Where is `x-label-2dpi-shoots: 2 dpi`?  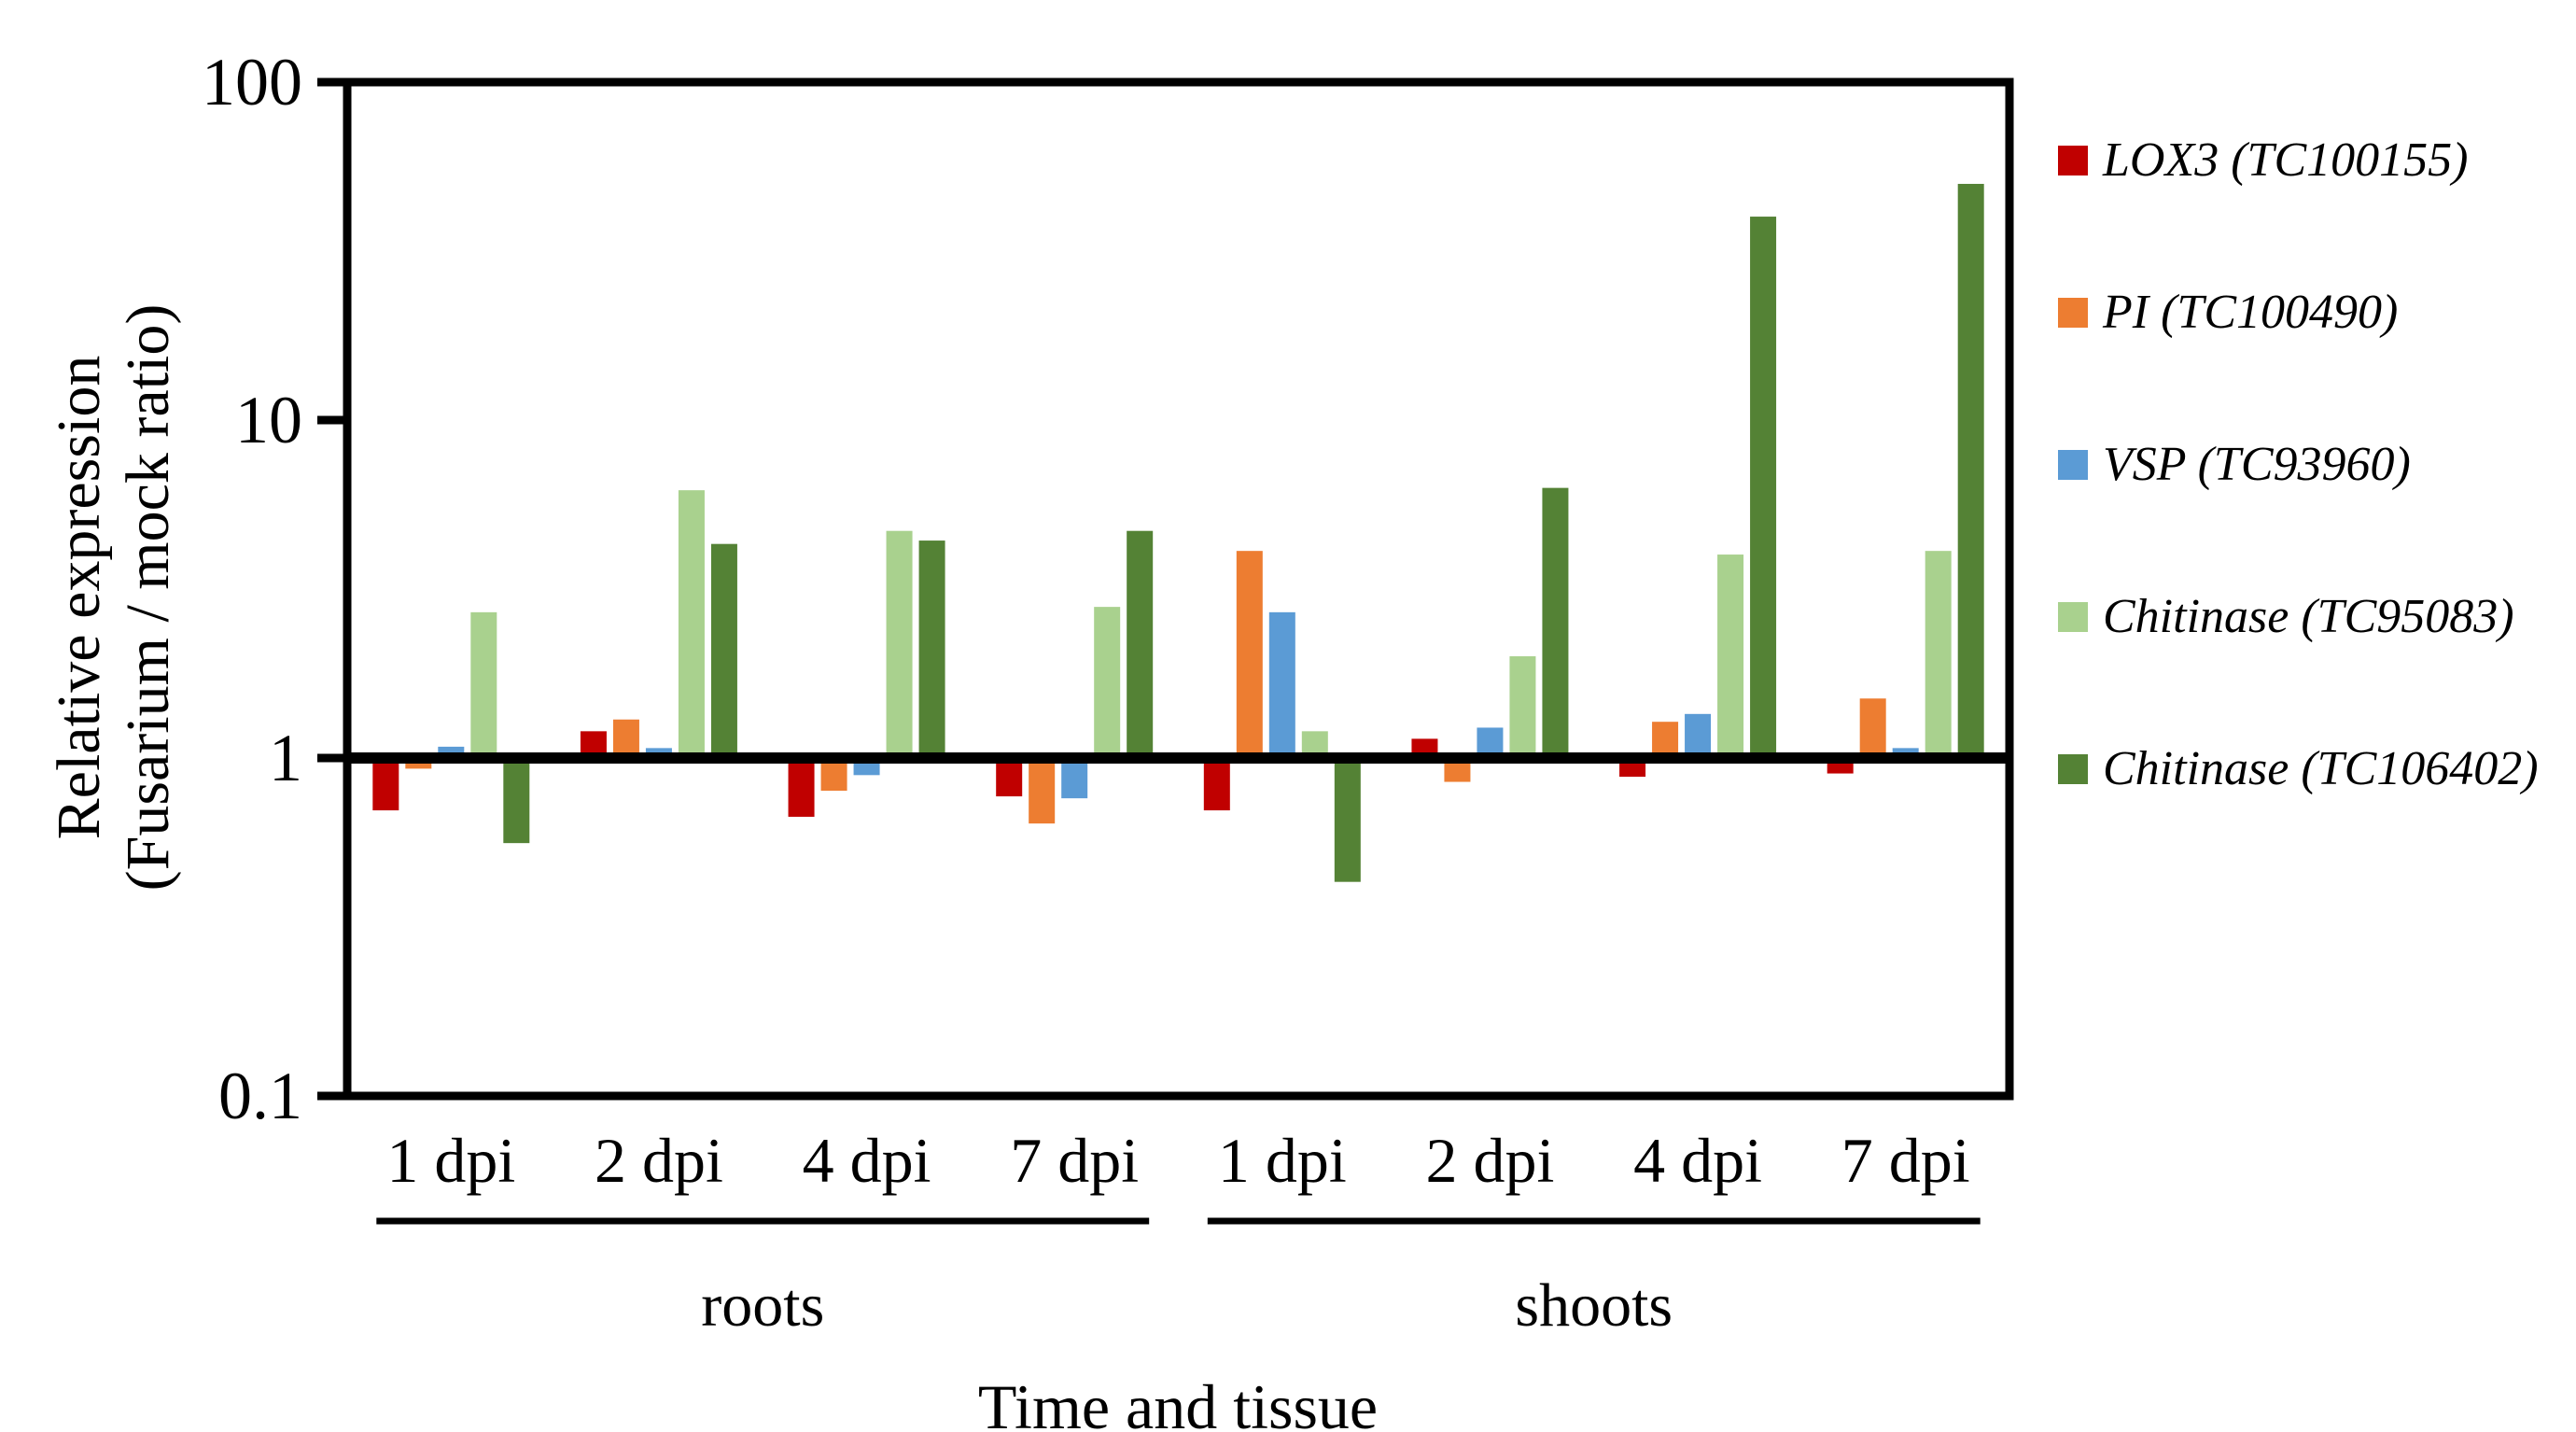
x-label-2dpi-shoots: 2 dpi is located at coordinates (1489, 1160).